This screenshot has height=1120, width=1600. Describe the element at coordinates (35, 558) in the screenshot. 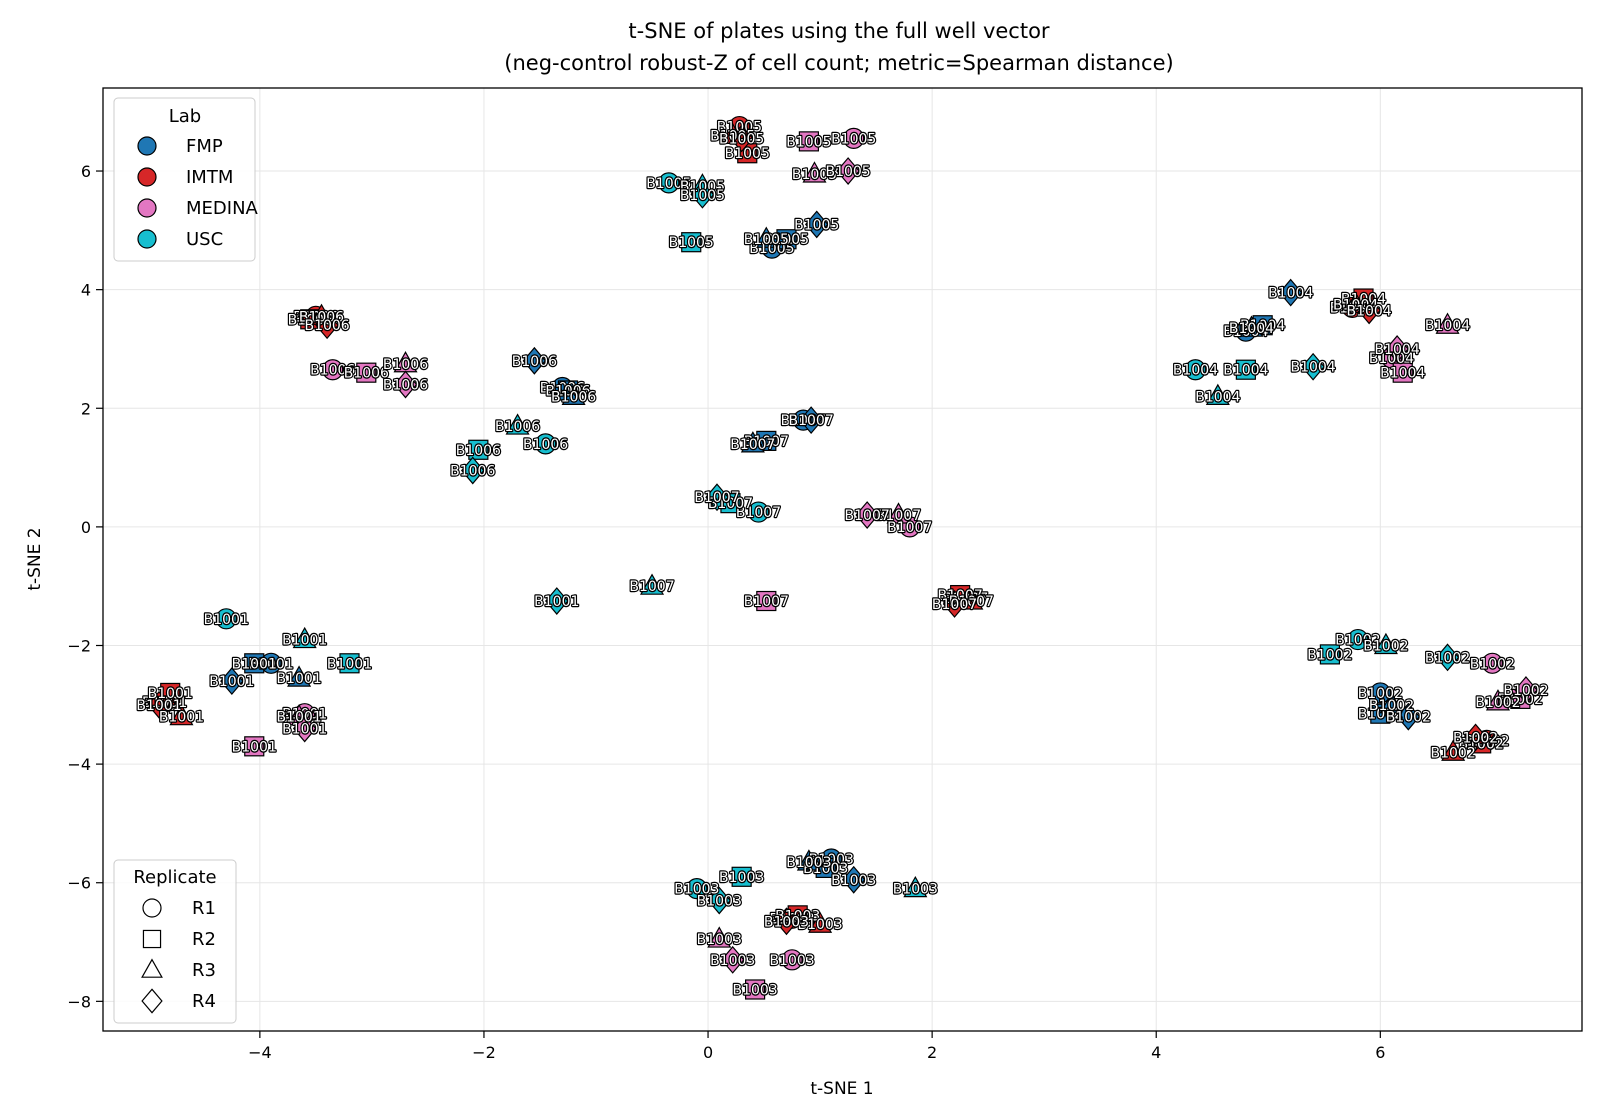

I see `y-axis-label: t-SNE 2` at that location.